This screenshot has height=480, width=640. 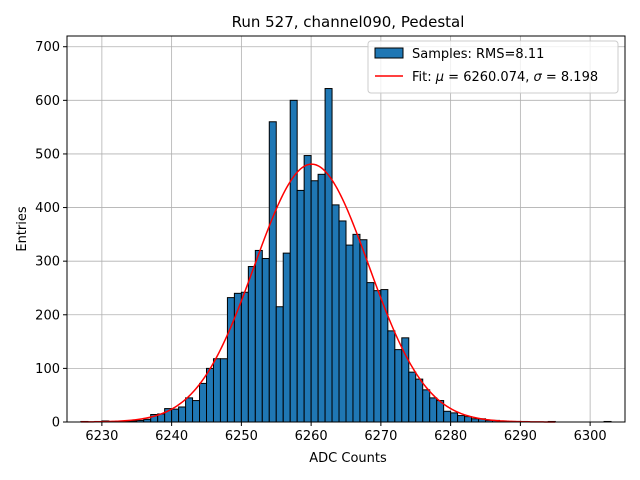 What do you see at coordinates (311, 436) in the screenshot?
I see `x-tick-label: 6260` at bounding box center [311, 436].